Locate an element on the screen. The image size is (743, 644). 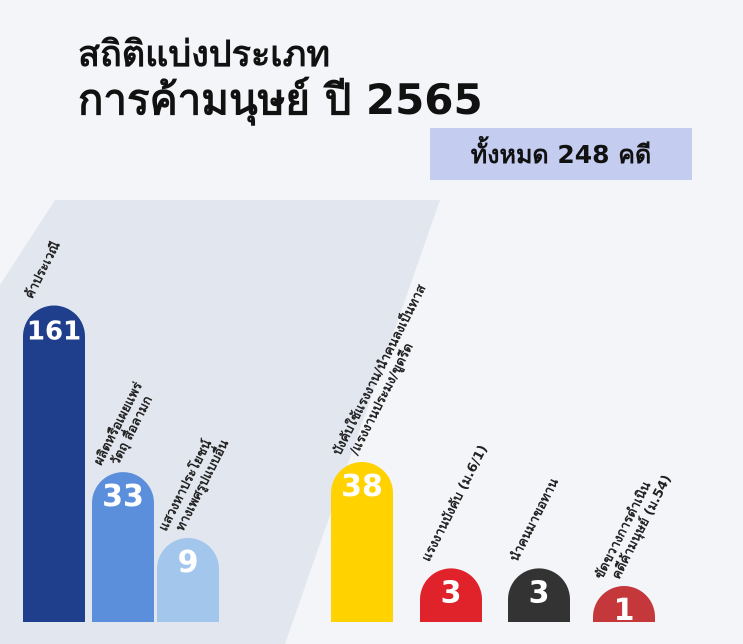
value-label: 33 is located at coordinates (123, 496).